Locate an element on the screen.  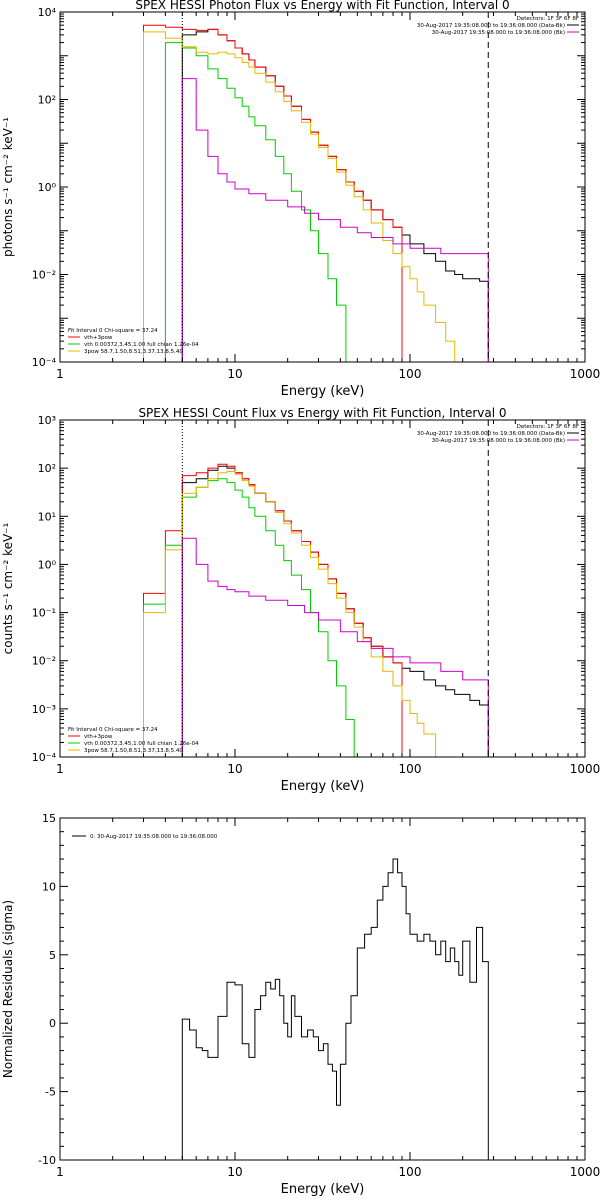
chart-1-ytick-label: 10⁻³ is located at coordinates (44, 709).